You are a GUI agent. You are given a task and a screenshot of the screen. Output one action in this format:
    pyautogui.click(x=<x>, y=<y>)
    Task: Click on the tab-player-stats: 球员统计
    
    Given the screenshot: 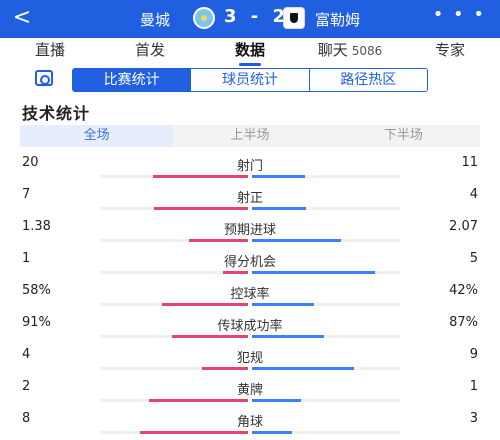 What is the action you would take?
    pyautogui.click(x=249, y=80)
    